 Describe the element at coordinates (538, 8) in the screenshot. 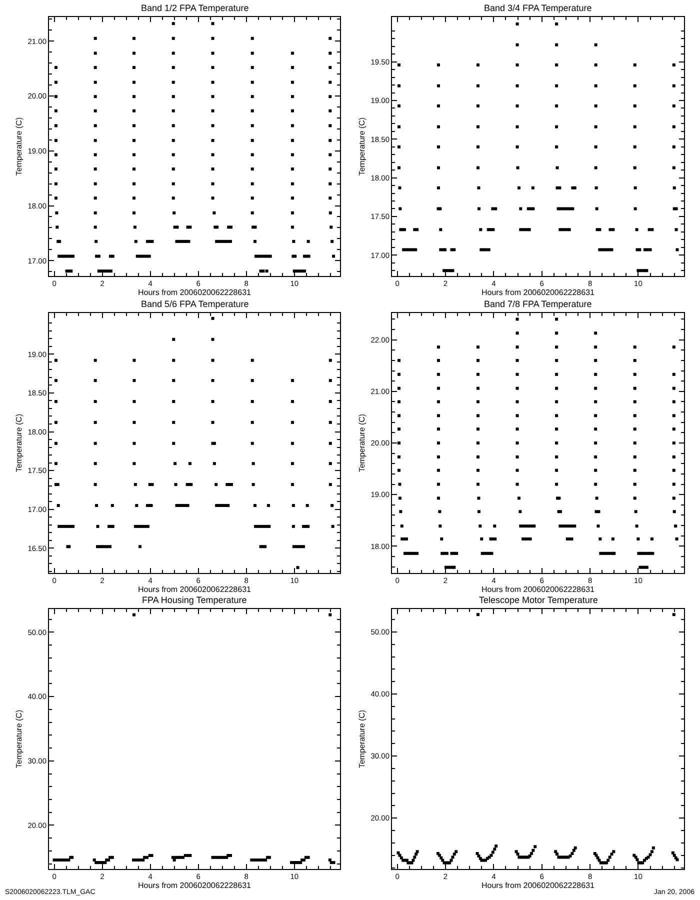

I see `chart-title: Band 3/4 FPA Temperature` at that location.